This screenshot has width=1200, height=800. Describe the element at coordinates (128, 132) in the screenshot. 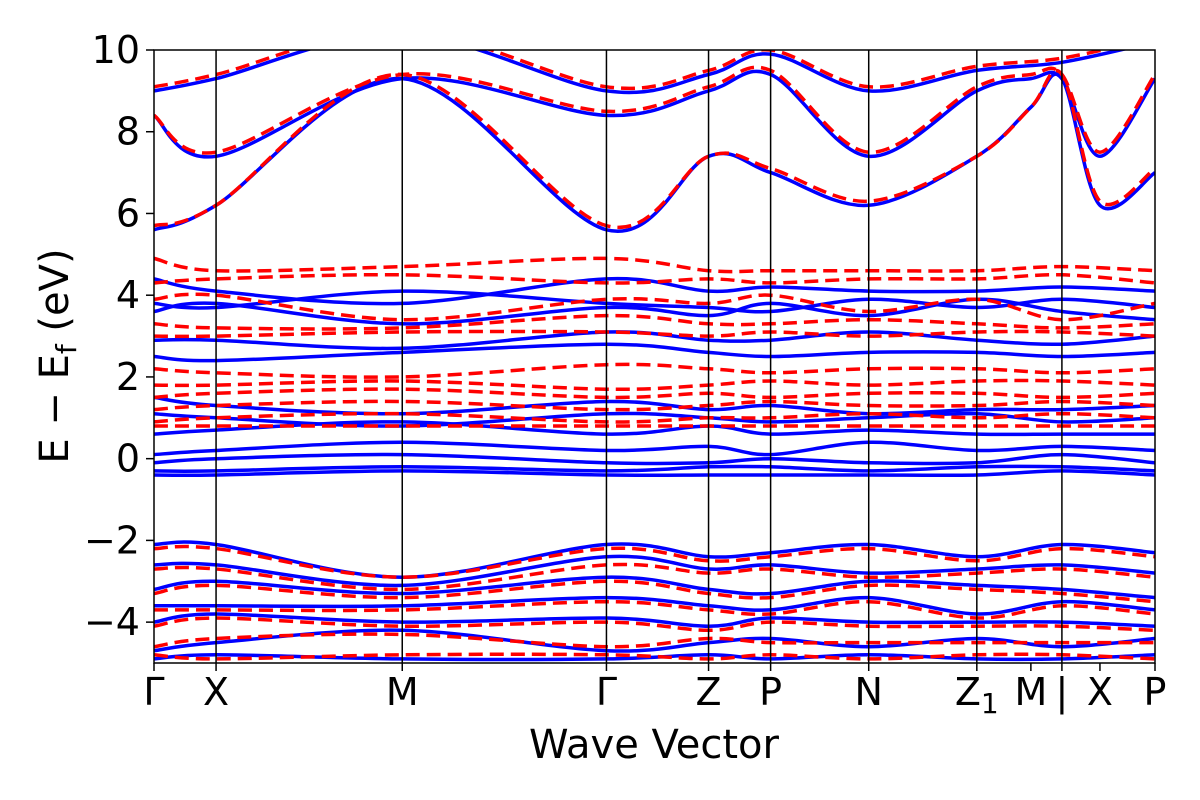

I see `y-tick-label: 8` at that location.